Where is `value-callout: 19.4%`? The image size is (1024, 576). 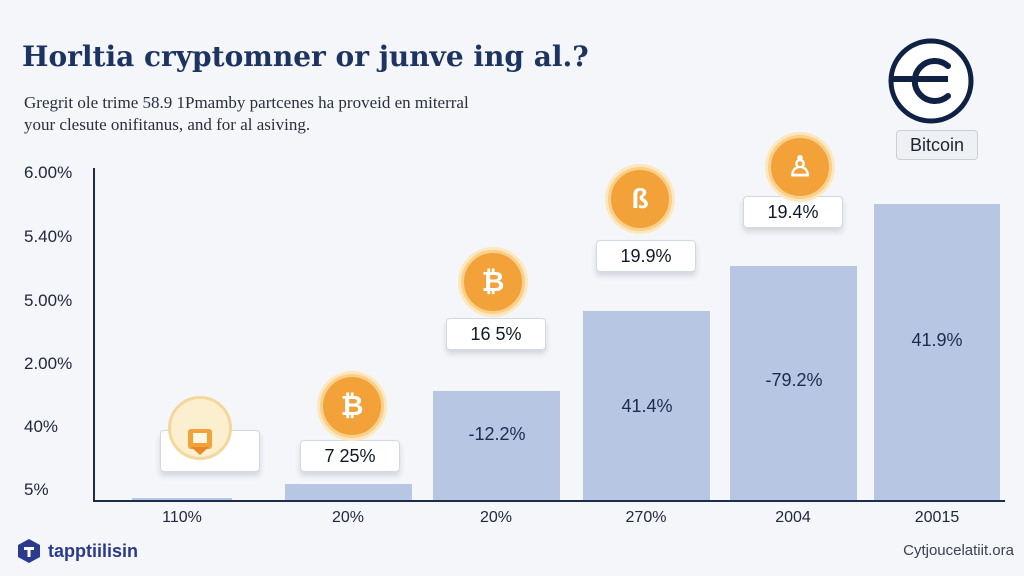 value-callout: 19.4% is located at coordinates (793, 212).